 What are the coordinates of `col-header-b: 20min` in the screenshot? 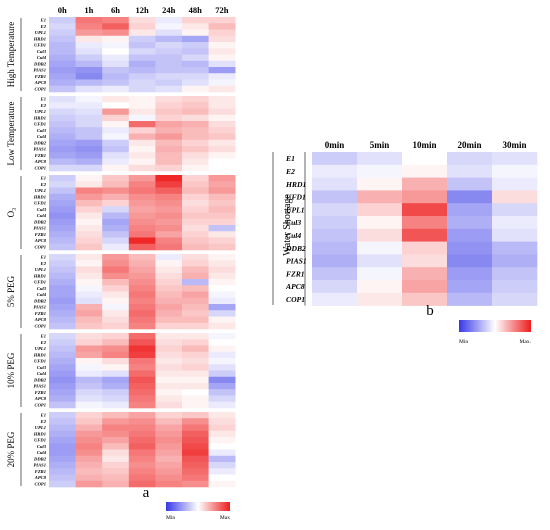 It's located at (469, 145).